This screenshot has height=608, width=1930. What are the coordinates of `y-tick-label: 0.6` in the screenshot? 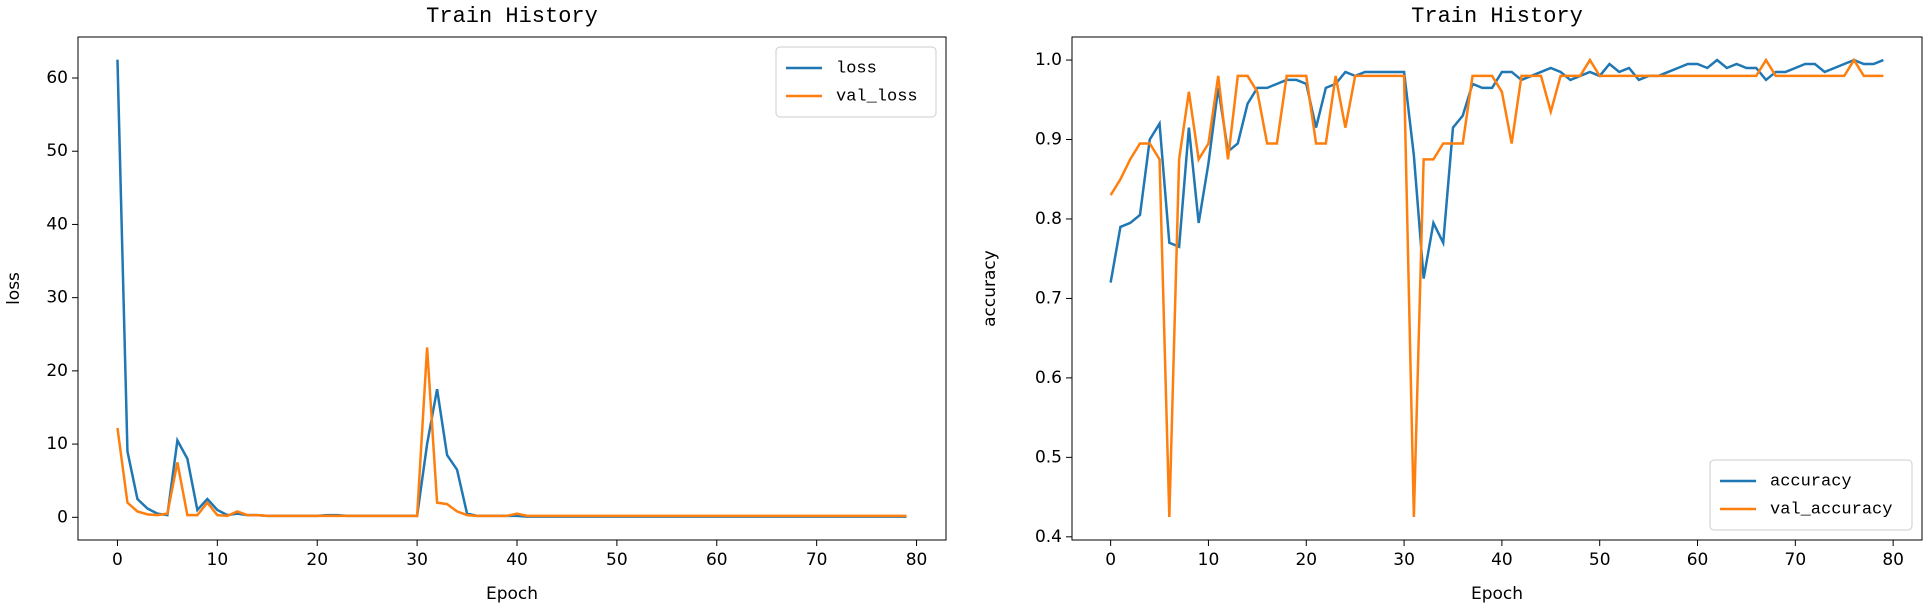 It's located at (1048, 378).